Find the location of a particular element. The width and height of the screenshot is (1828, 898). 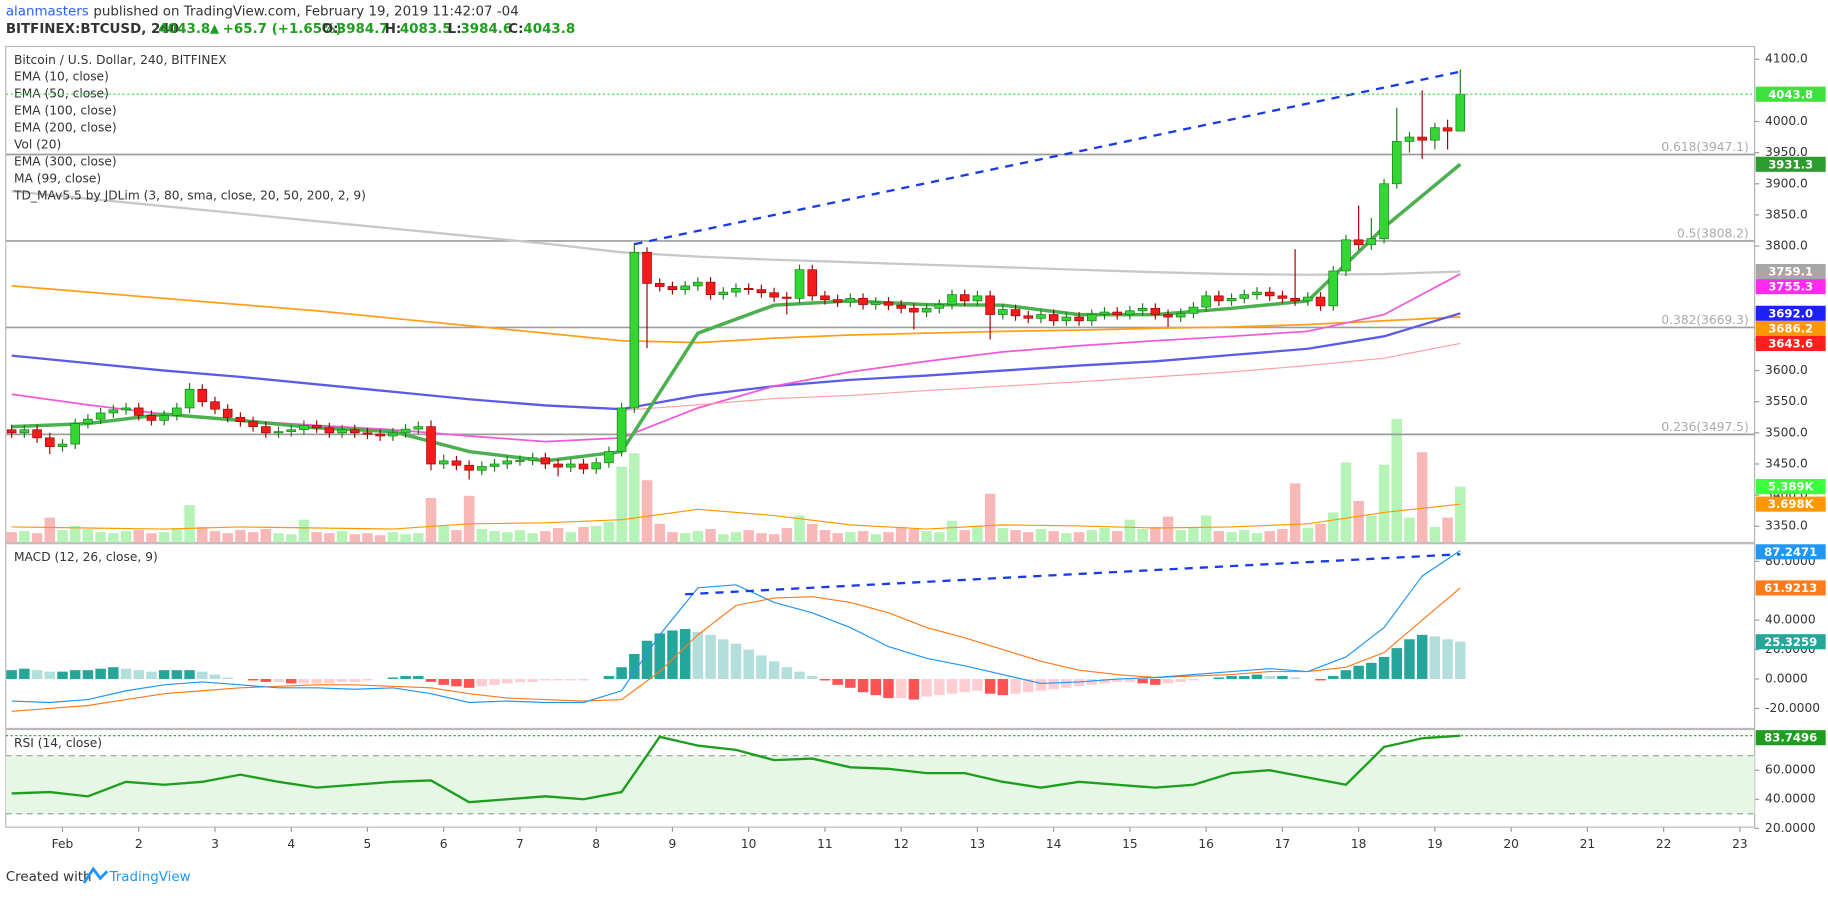

y-tick-label: 60.0000 is located at coordinates (1790, 770).